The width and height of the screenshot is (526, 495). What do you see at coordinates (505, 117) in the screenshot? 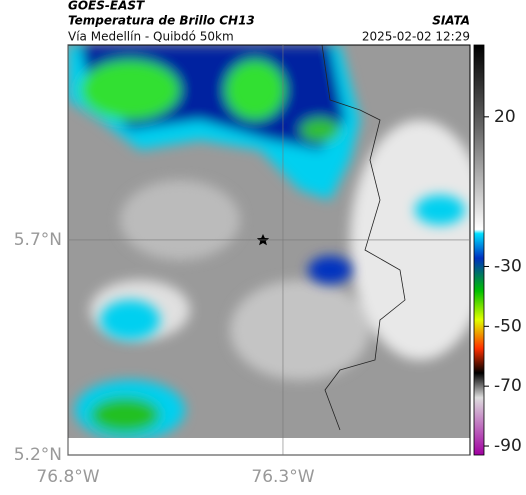
I see `colorbar-label: 20` at bounding box center [505, 117].